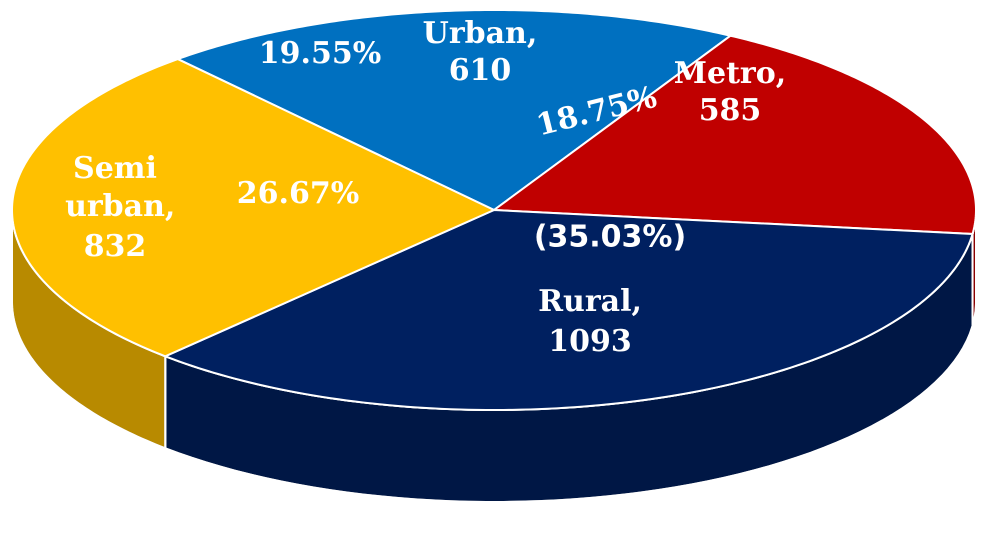 This screenshot has height=550, width=986. Describe the element at coordinates (610, 237) in the screenshot. I see `percent-label: (35.03%)` at that location.